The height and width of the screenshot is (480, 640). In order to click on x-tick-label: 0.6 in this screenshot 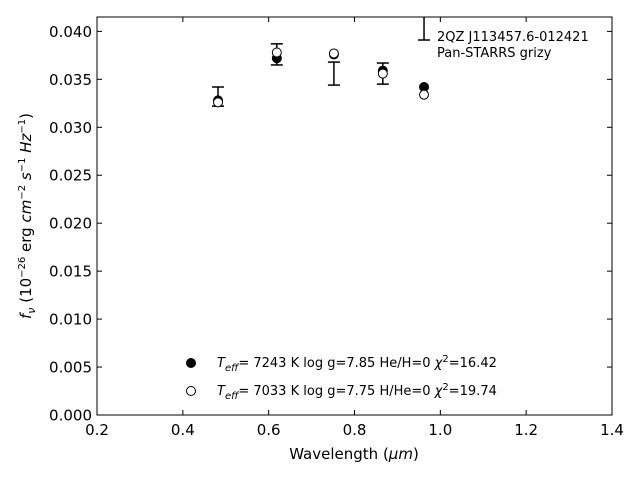, I will do `click(269, 430)`.